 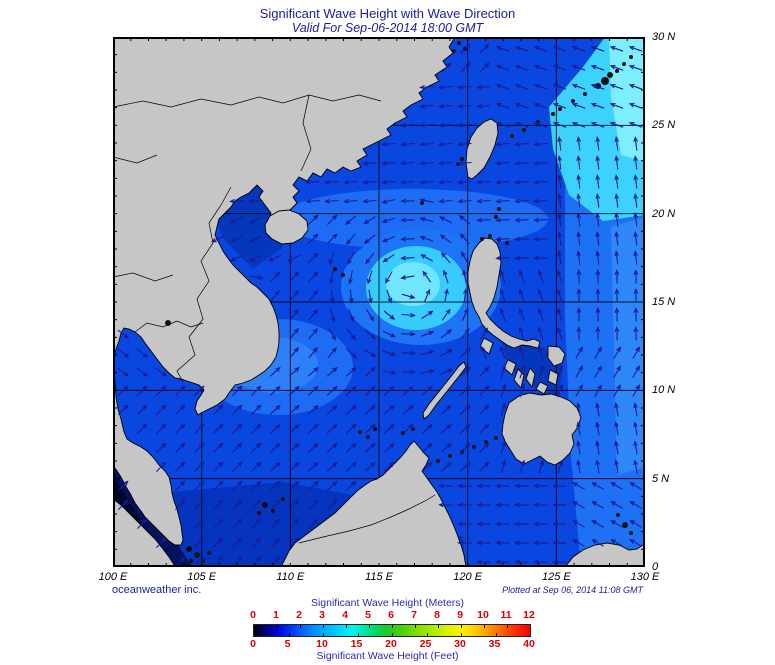 I want to click on lat-label: 25 N, so click(x=664, y=125).